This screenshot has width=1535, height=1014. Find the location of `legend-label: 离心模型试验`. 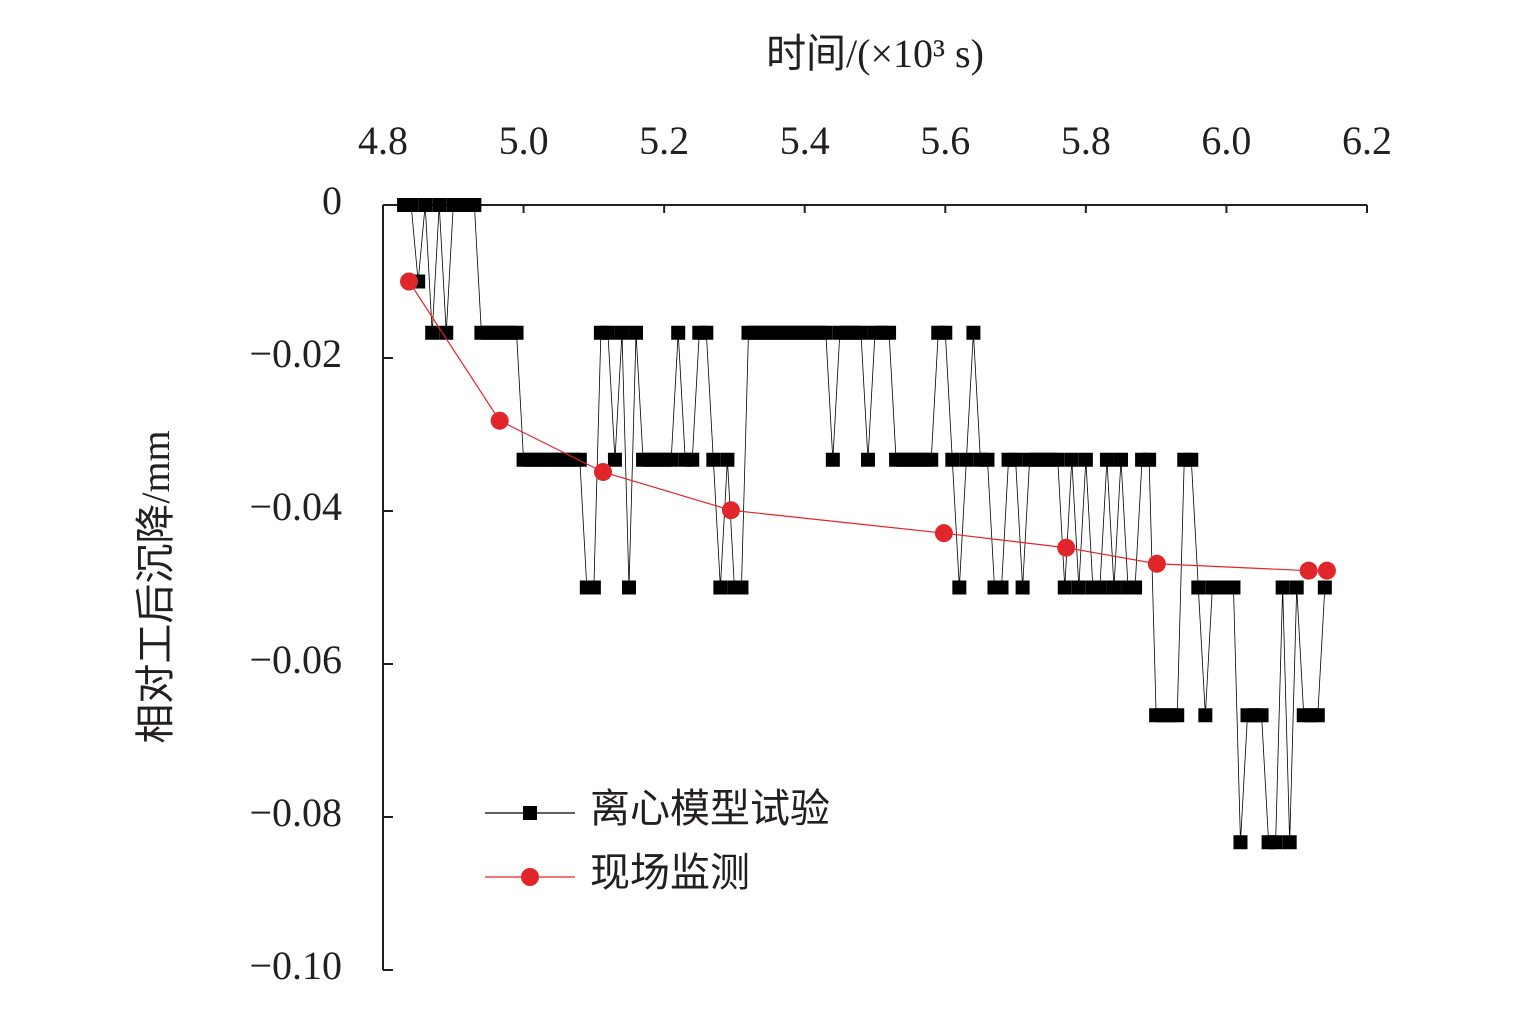

legend-label: 离心模型试验 is located at coordinates (710, 808).